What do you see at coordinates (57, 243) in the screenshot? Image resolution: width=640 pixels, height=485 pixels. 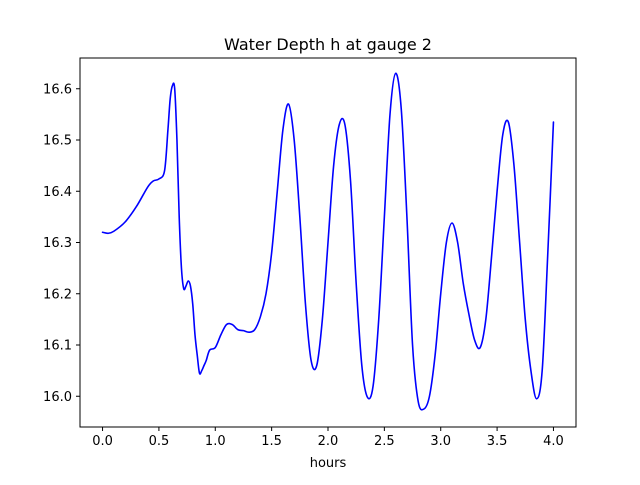 I see `y-tick-label: 16.3` at bounding box center [57, 243].